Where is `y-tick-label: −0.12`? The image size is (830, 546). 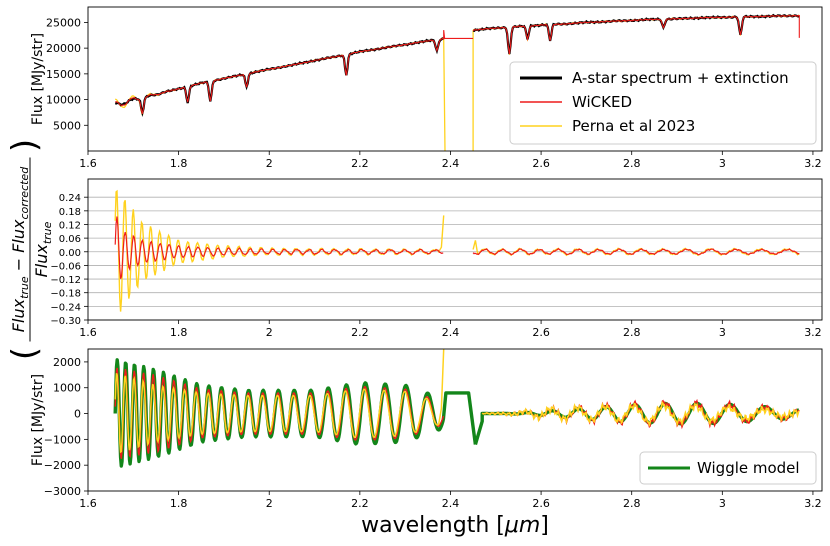 y-tick-label: −0.12 is located at coordinates (65, 280).